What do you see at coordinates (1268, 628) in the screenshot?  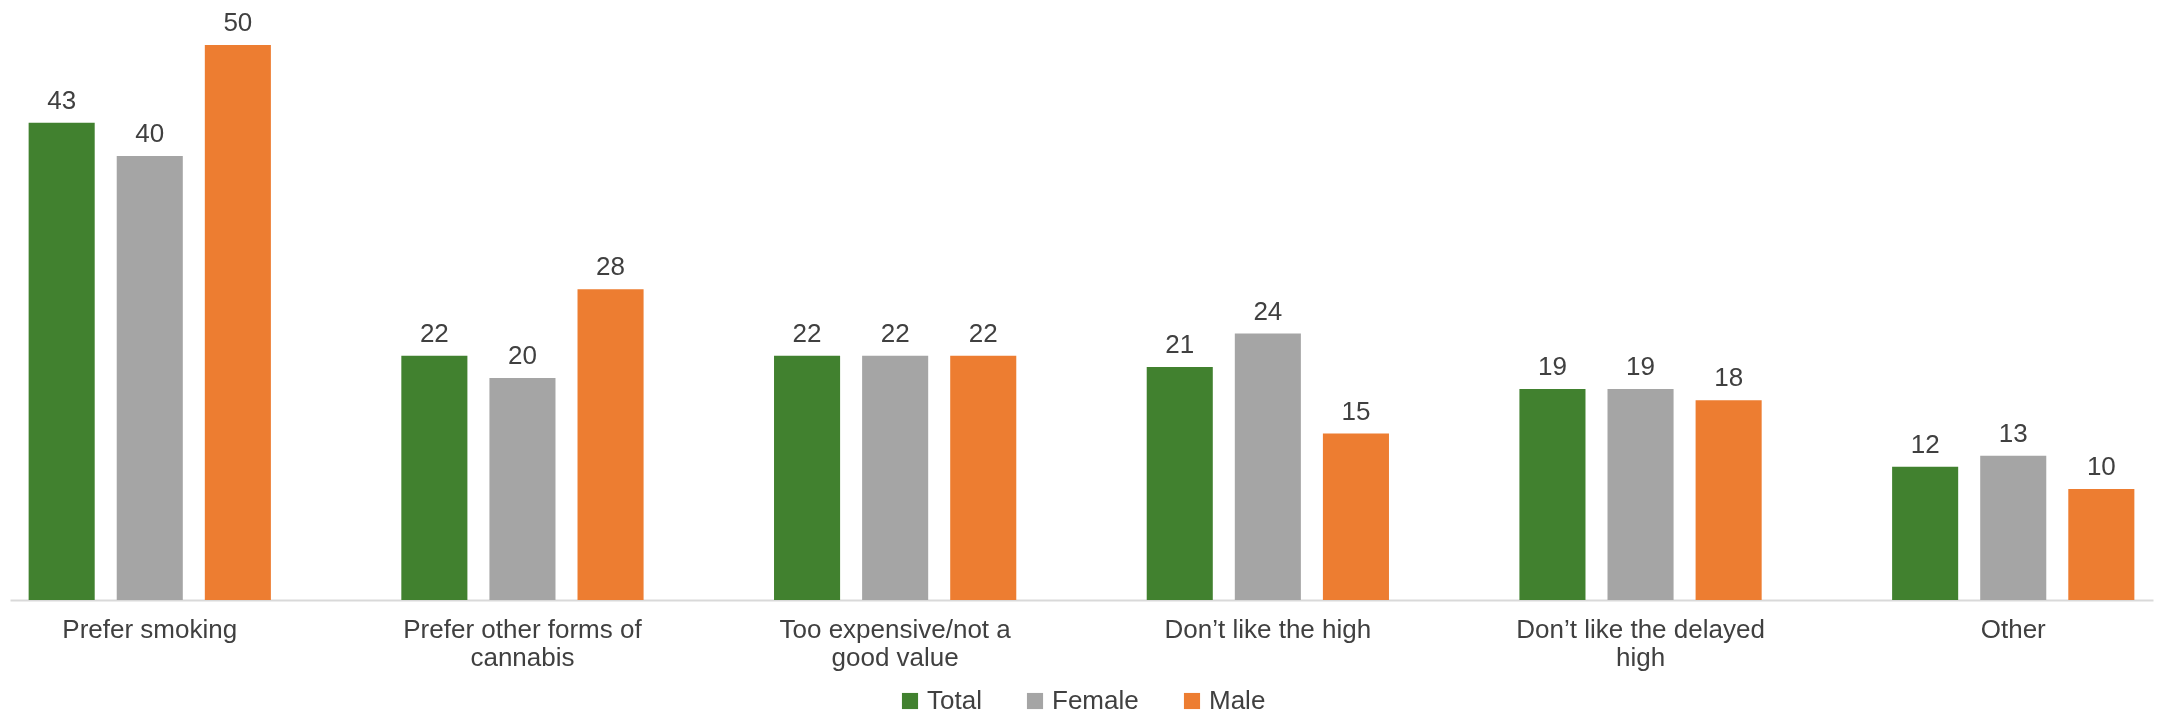 I see `x-tick-label: Don’t like the high` at bounding box center [1268, 628].